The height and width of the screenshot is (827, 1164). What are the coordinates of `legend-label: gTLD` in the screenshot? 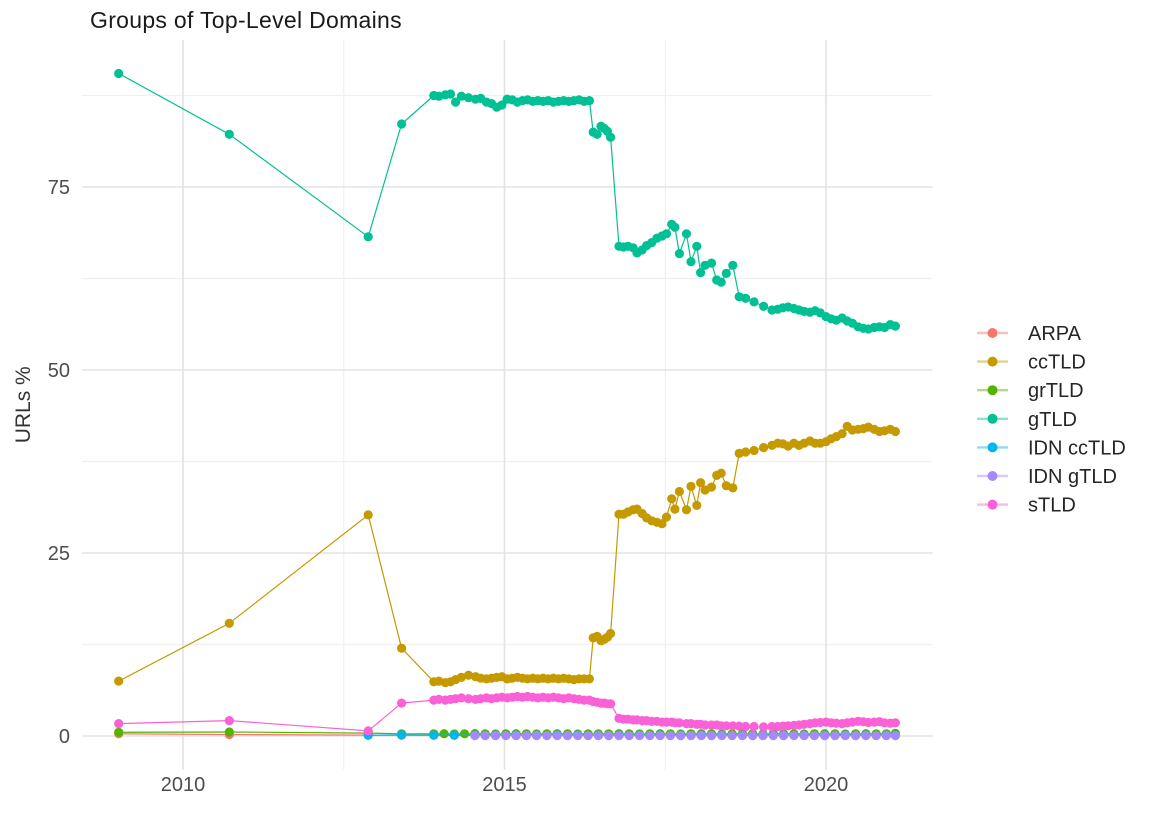 It's located at (1052, 420).